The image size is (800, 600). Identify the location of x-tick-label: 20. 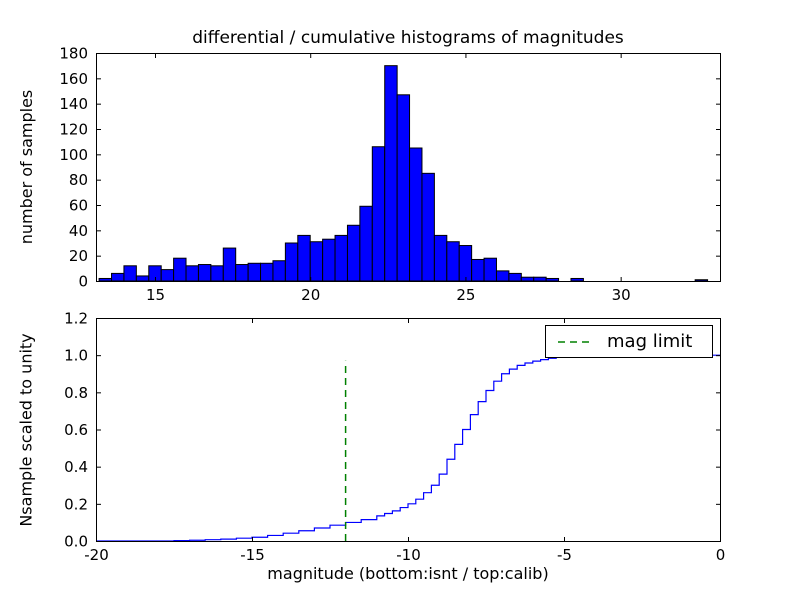
(310, 295).